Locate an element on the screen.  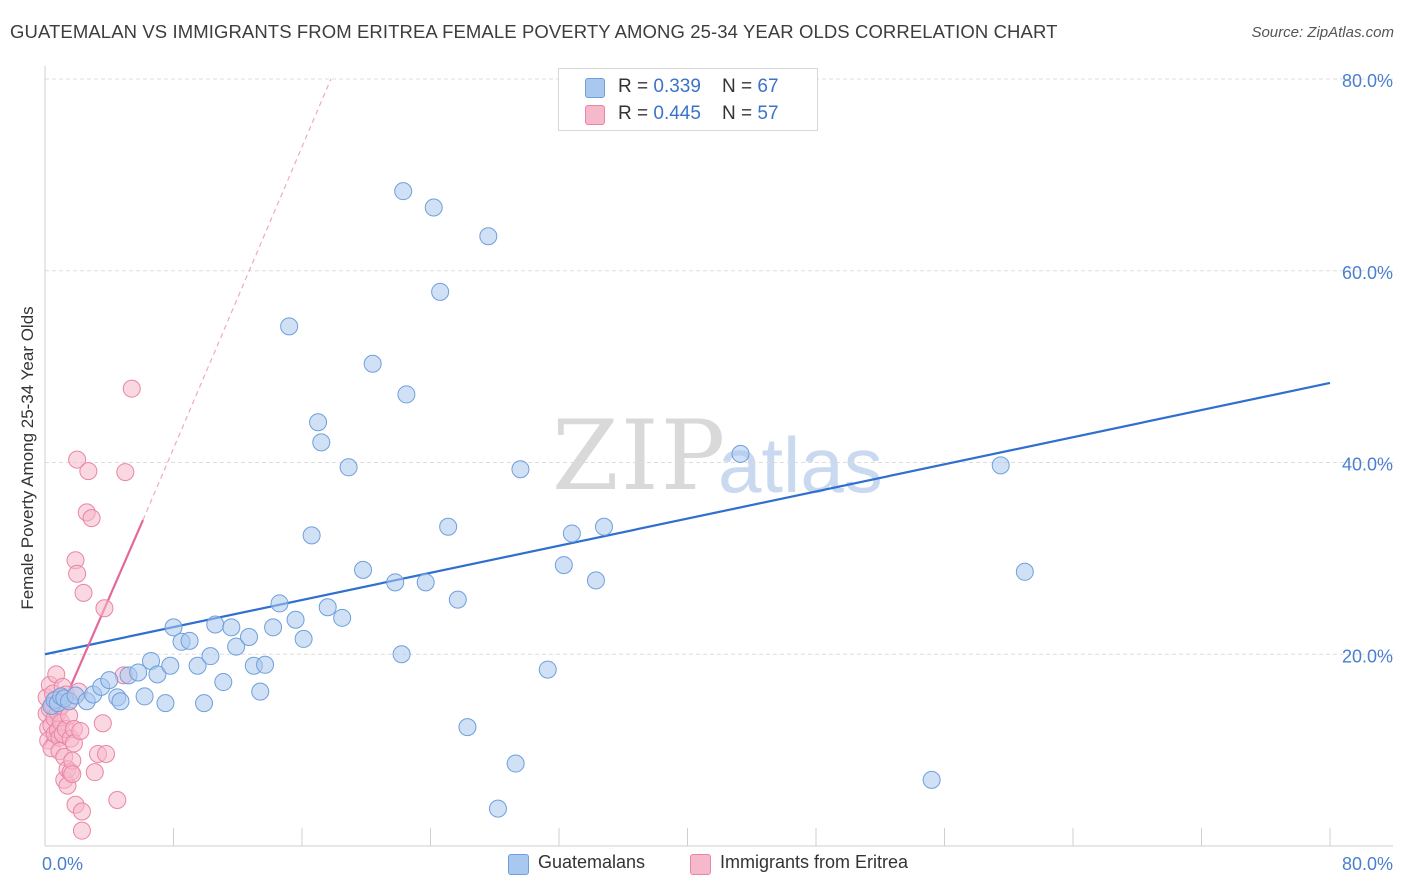
stats-legend: R = 0.339 N = 67 R = 0.445 N = 57 is located at coordinates (688, 99).